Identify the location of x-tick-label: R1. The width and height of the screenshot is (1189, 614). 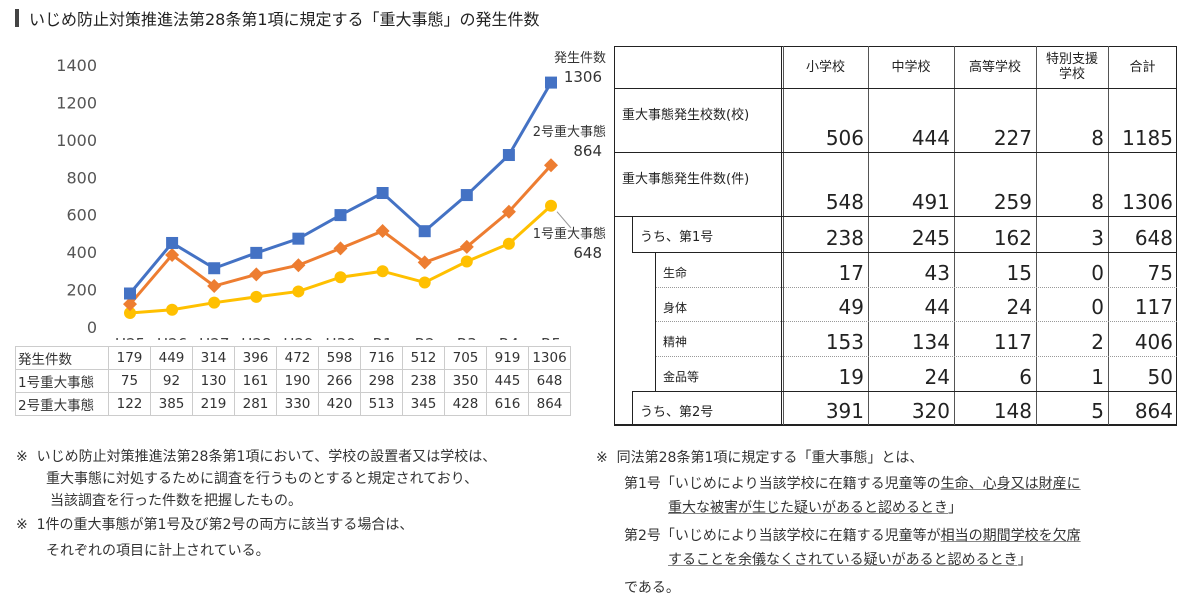
(383, 337).